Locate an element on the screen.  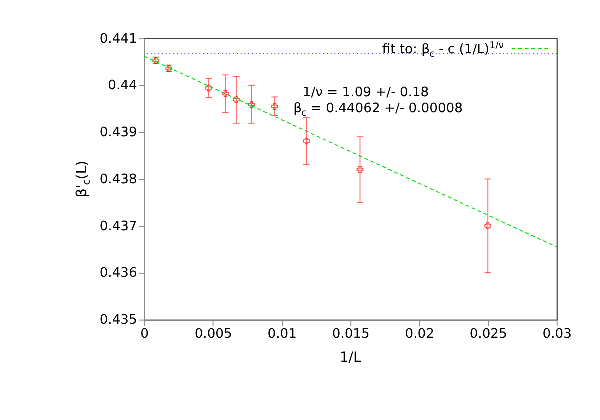
x-tick-label: 0.03 is located at coordinates (557, 334).